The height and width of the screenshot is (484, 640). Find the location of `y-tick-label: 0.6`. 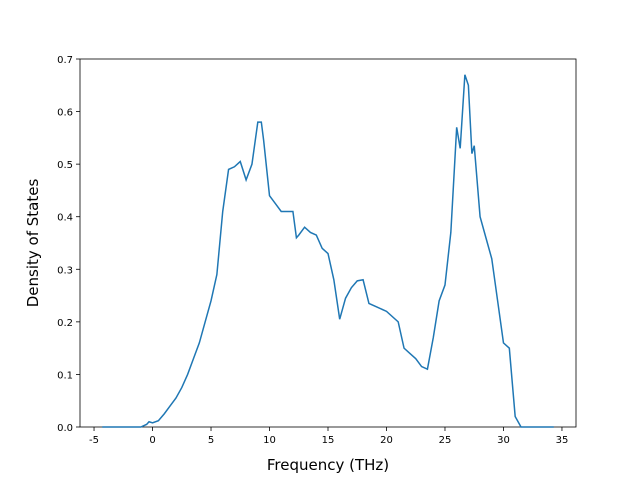

y-tick-label: 0.6 is located at coordinates (65, 113).